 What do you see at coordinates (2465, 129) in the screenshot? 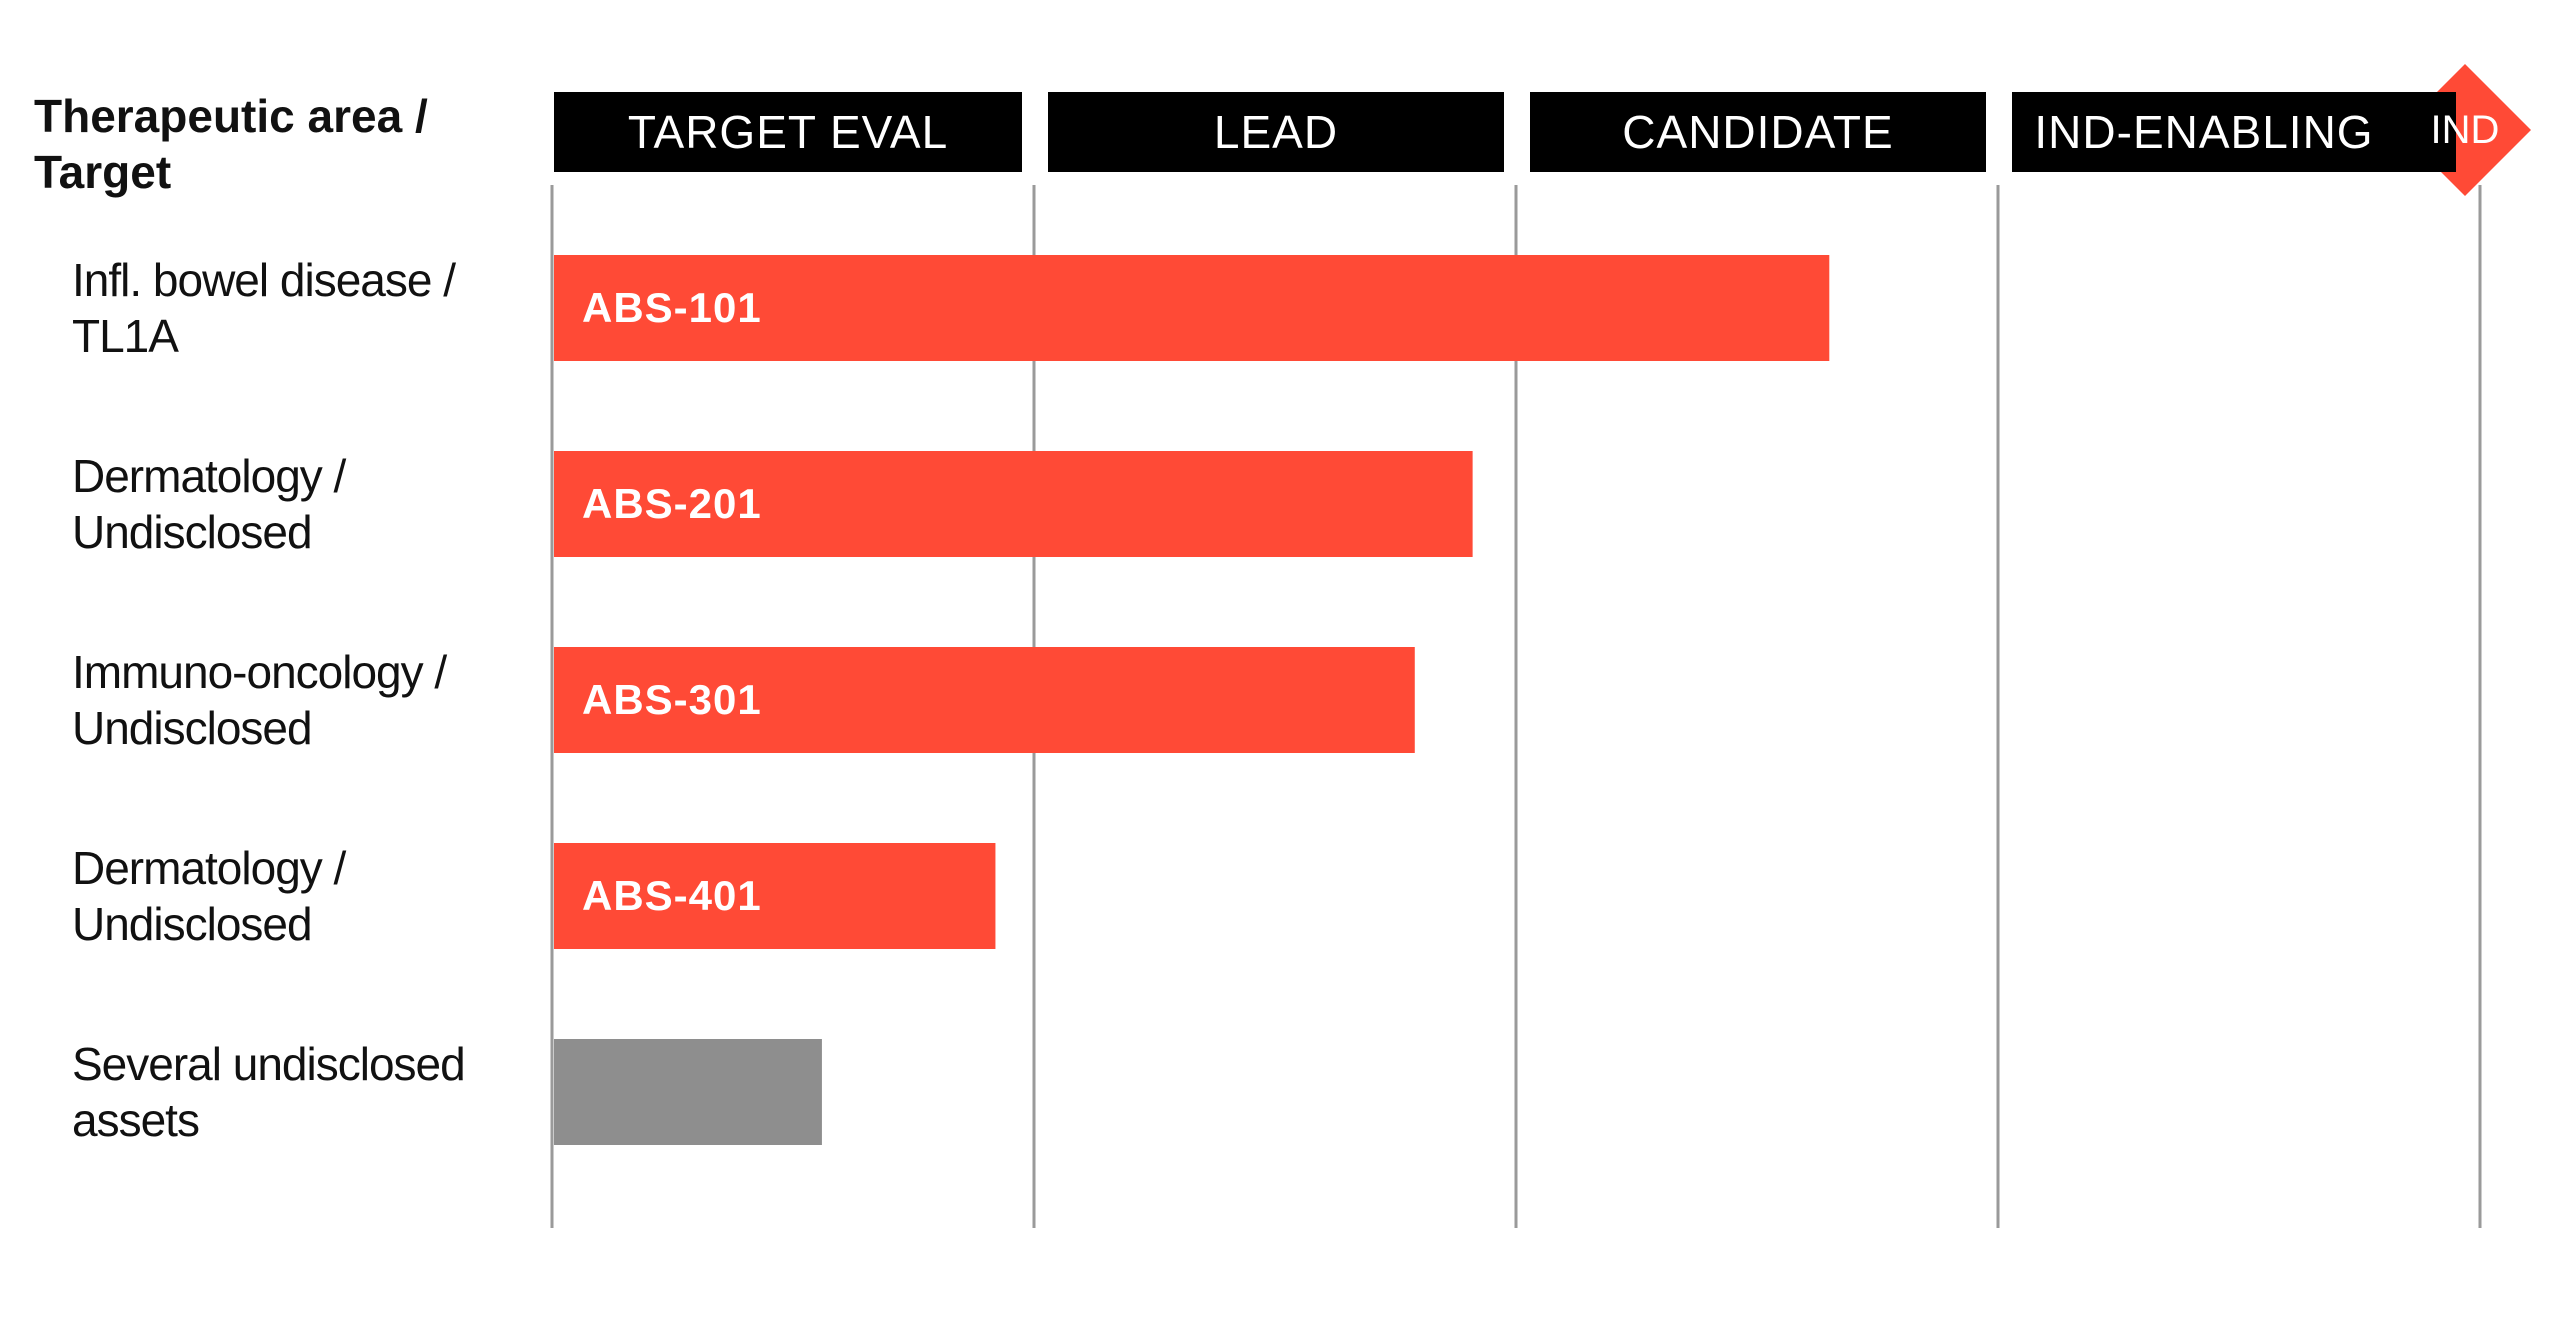
I see `ind-milestone-label: IND` at bounding box center [2465, 129].